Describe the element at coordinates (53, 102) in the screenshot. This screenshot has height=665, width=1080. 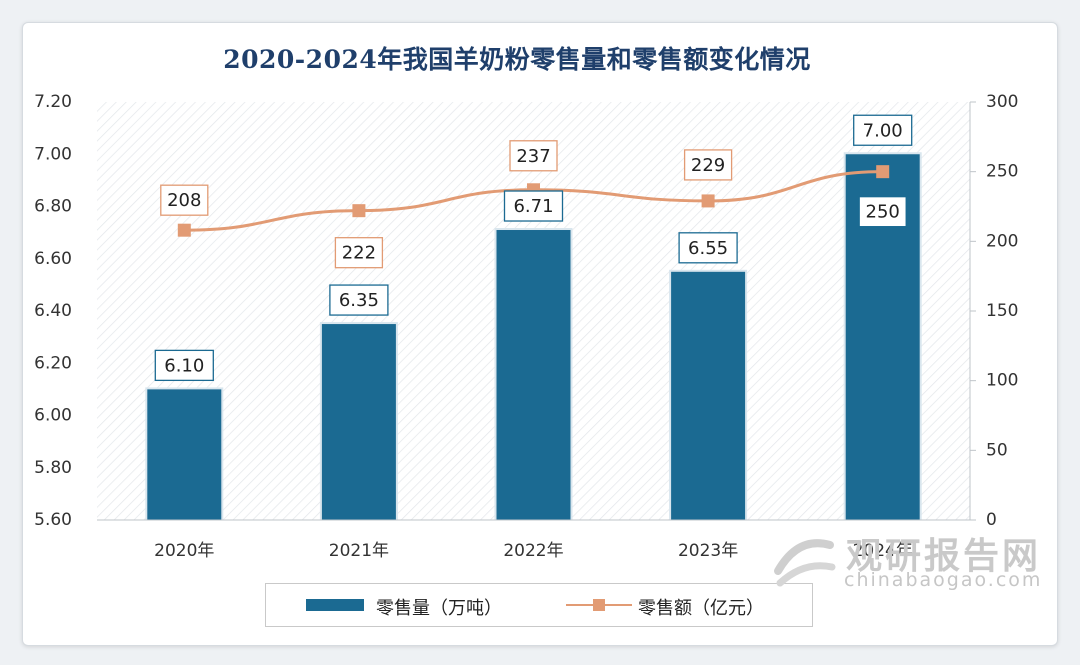
I see `y-left-tick-7.20: 7.20` at that location.